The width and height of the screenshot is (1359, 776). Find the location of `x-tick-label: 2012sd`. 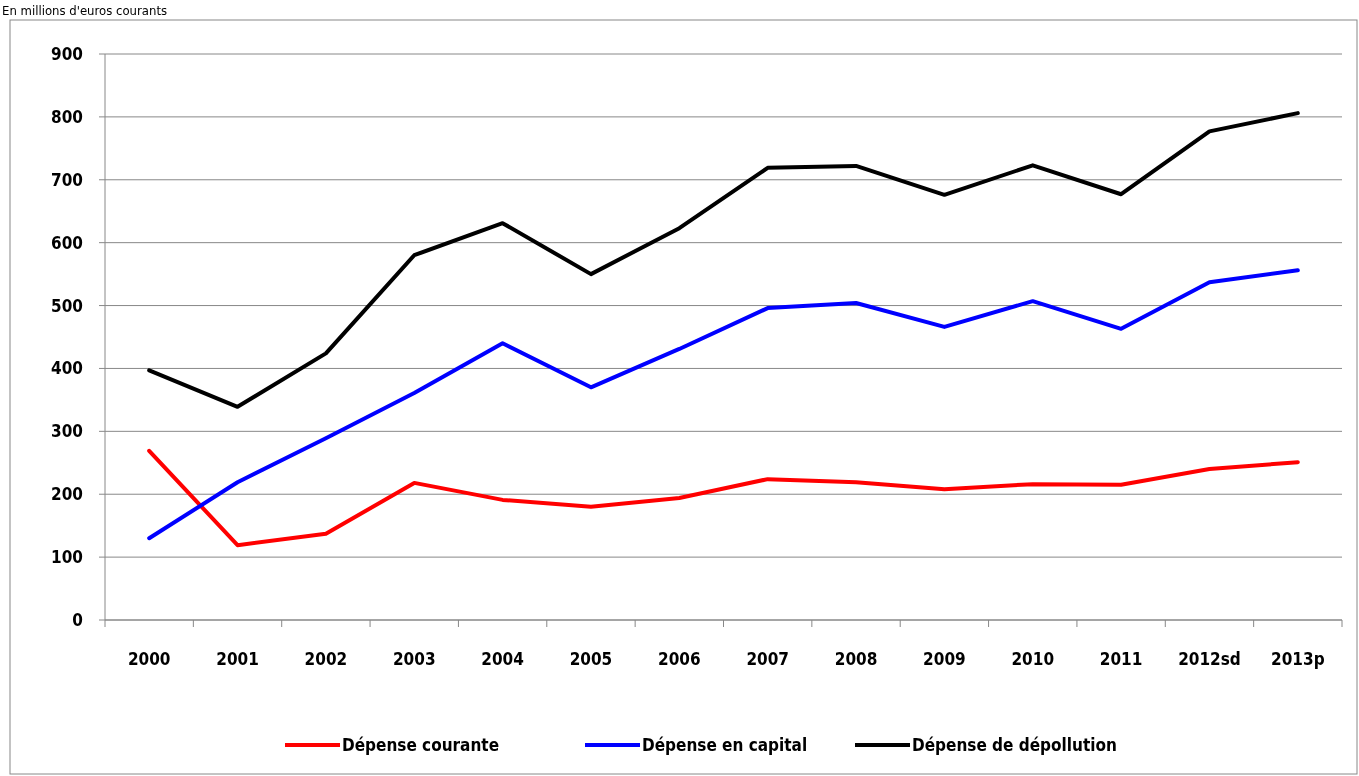

x-tick-label: 2012sd is located at coordinates (1209, 659).